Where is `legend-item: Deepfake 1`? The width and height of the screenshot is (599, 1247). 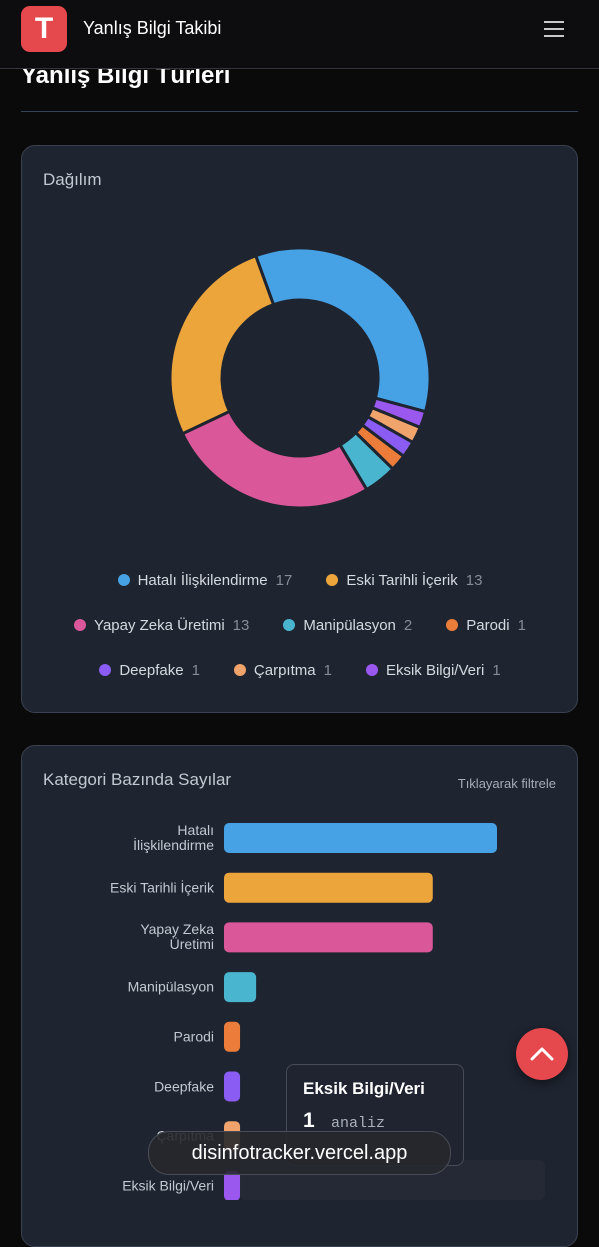 legend-item: Deepfake 1 is located at coordinates (149, 670).